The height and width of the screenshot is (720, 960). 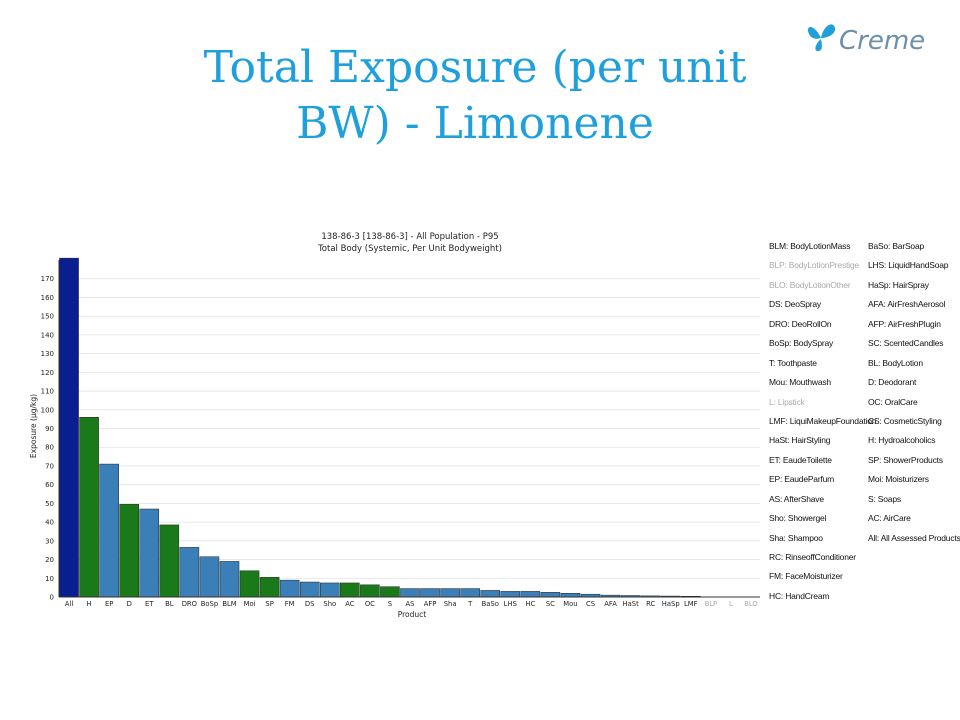 What do you see at coordinates (209, 577) in the screenshot?
I see `bar-bosp` at bounding box center [209, 577].